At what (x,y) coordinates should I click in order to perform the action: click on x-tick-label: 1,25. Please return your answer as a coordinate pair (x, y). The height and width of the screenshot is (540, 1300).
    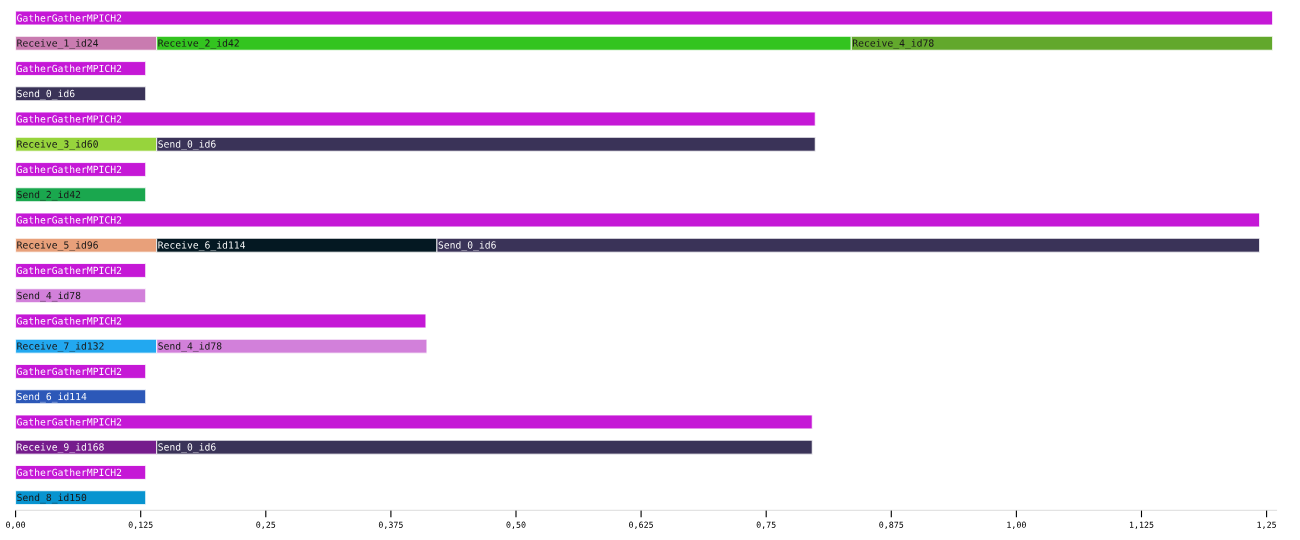
    Looking at the image, I should click on (1266, 525).